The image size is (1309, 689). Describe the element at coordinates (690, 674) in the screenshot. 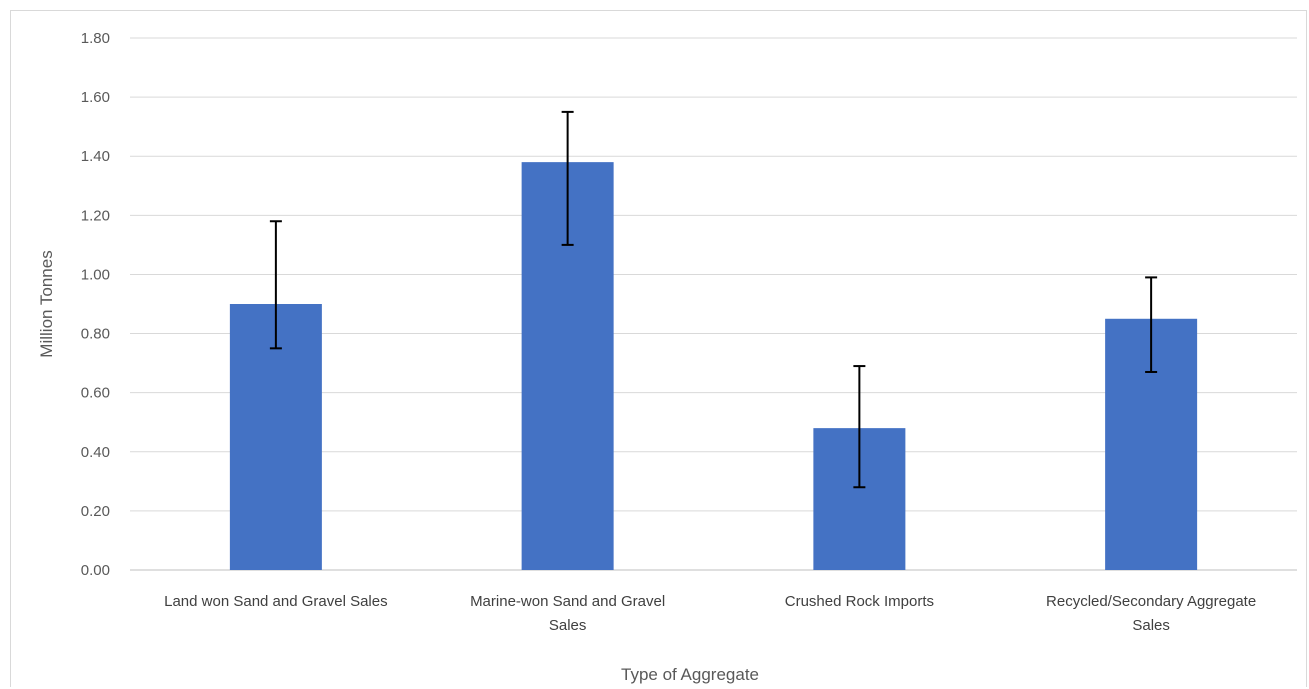

I see `x-axis-title: Type of Aggregate` at that location.